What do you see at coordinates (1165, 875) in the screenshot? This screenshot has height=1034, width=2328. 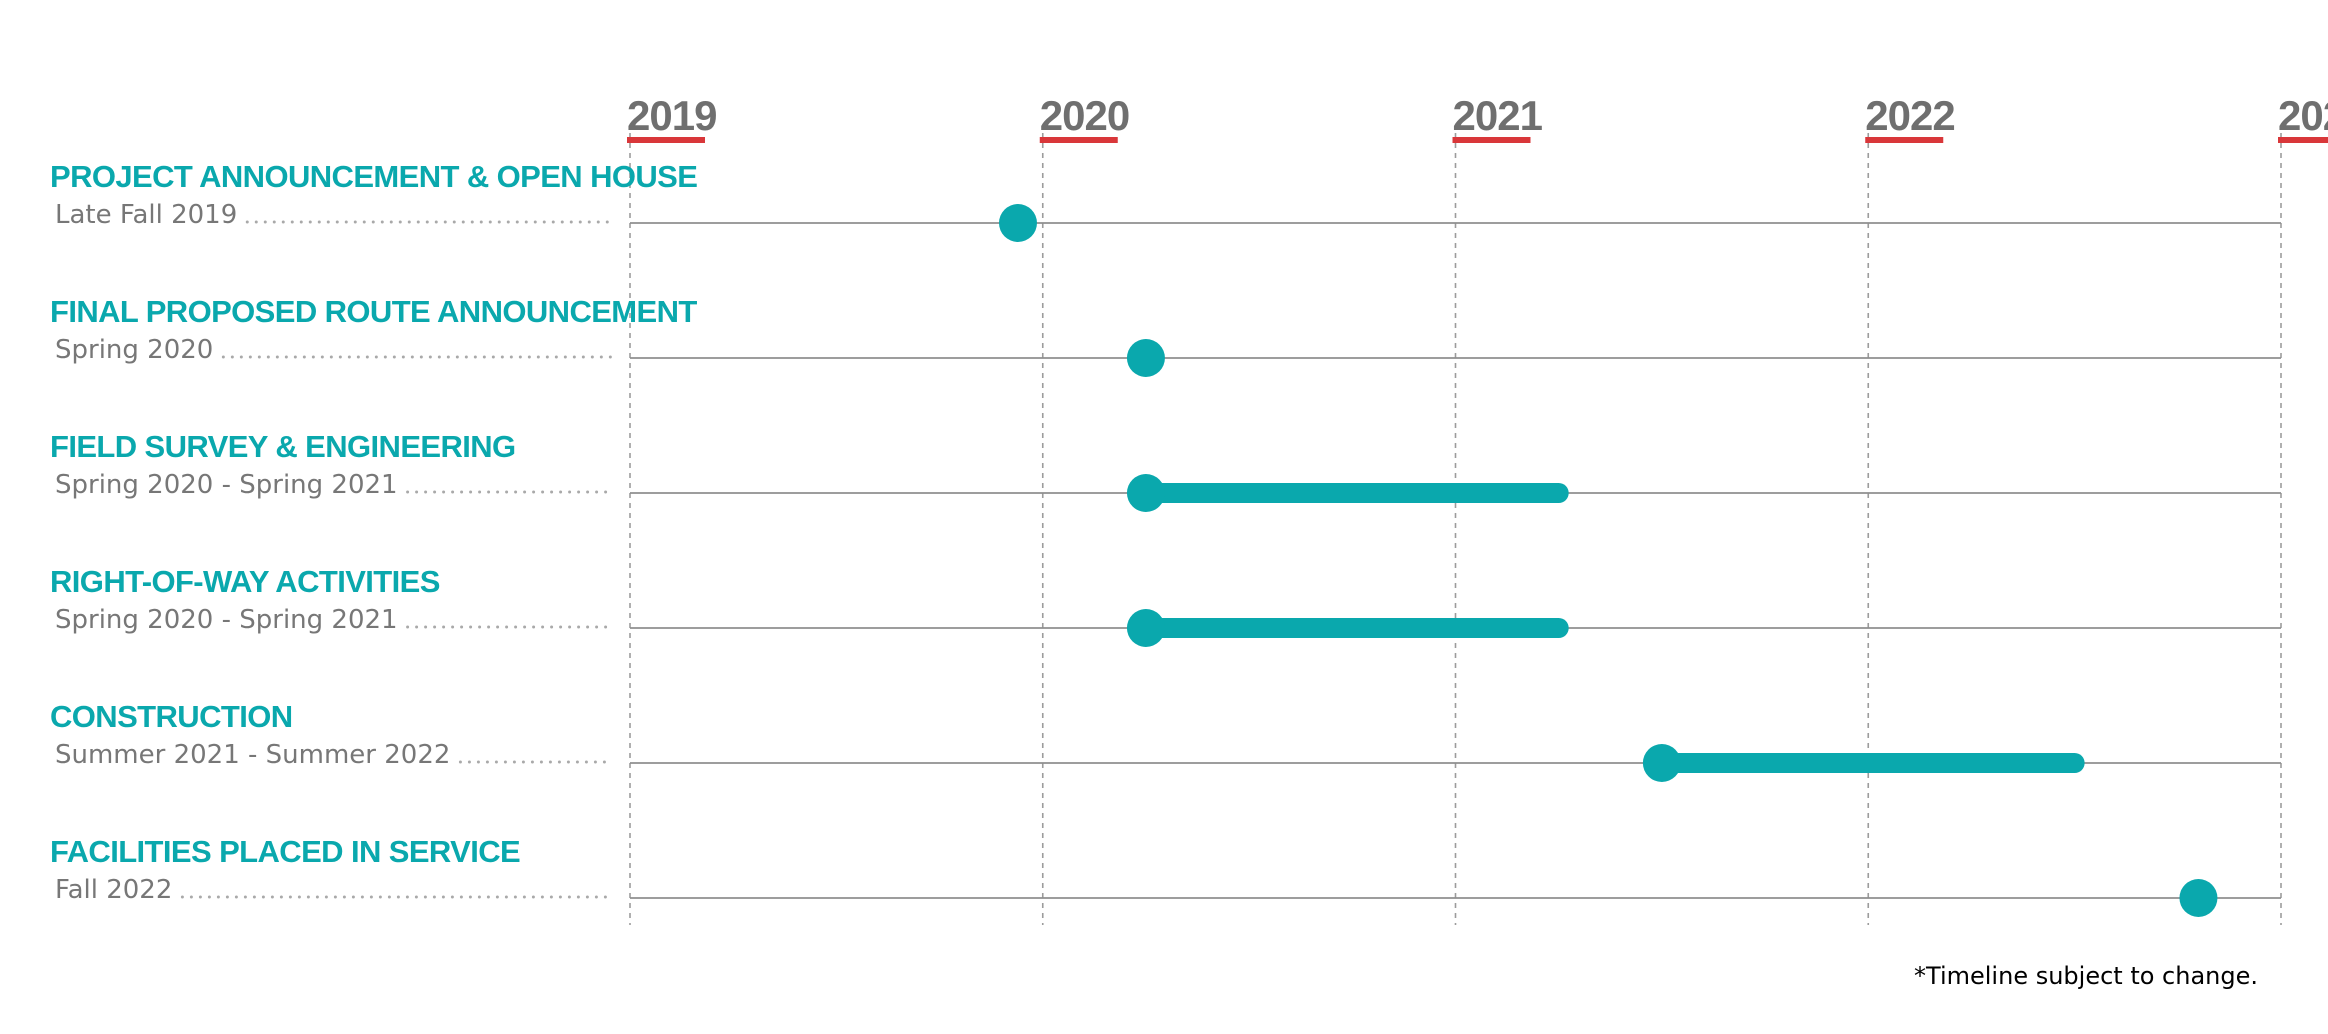 I see `task-row: FACILITIES PLACED IN SERVICE Fall 2022` at bounding box center [1165, 875].